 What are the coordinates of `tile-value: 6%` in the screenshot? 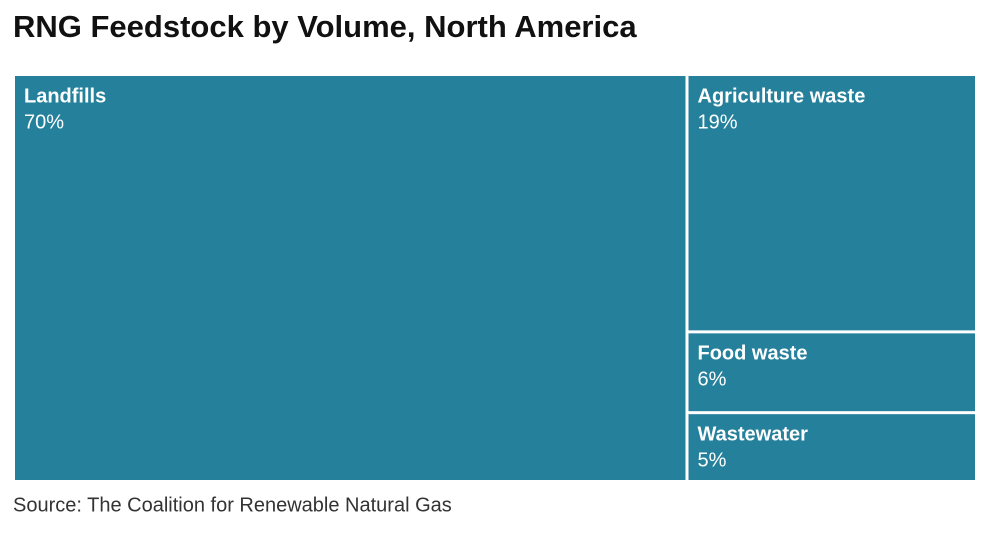 It's located at (712, 380).